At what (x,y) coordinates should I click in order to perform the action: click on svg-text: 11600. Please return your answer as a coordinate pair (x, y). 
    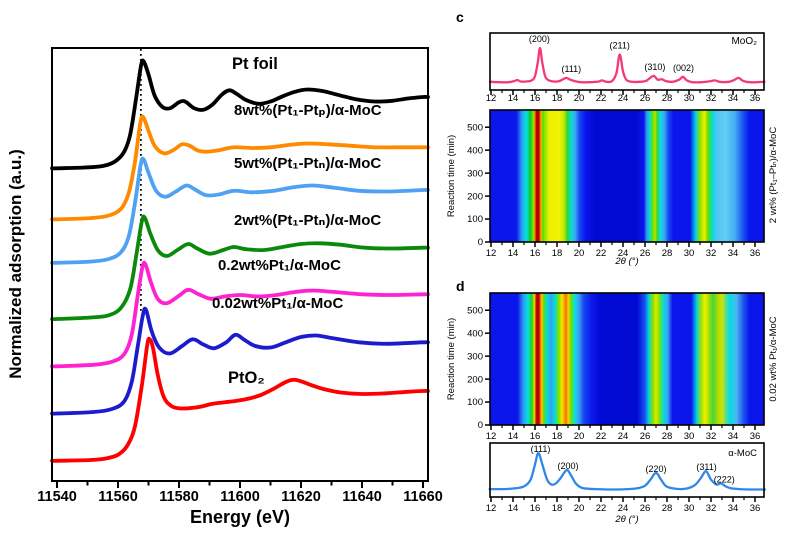
    Looking at the image, I should click on (240, 497).